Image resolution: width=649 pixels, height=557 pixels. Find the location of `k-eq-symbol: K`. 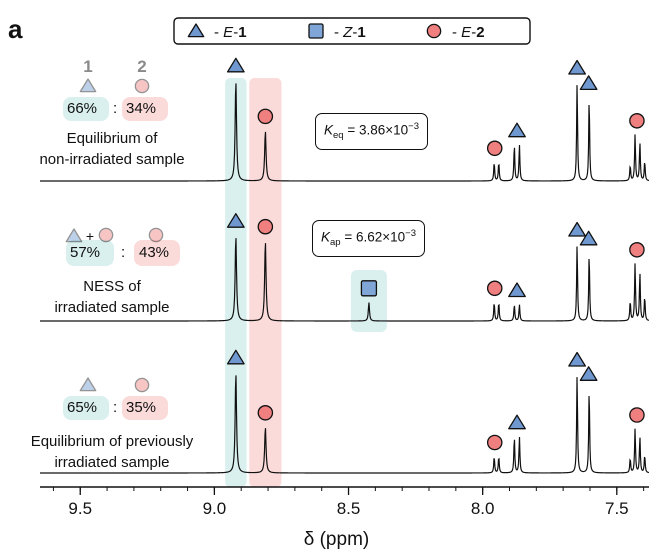

k-eq-symbol: K is located at coordinates (329, 130).